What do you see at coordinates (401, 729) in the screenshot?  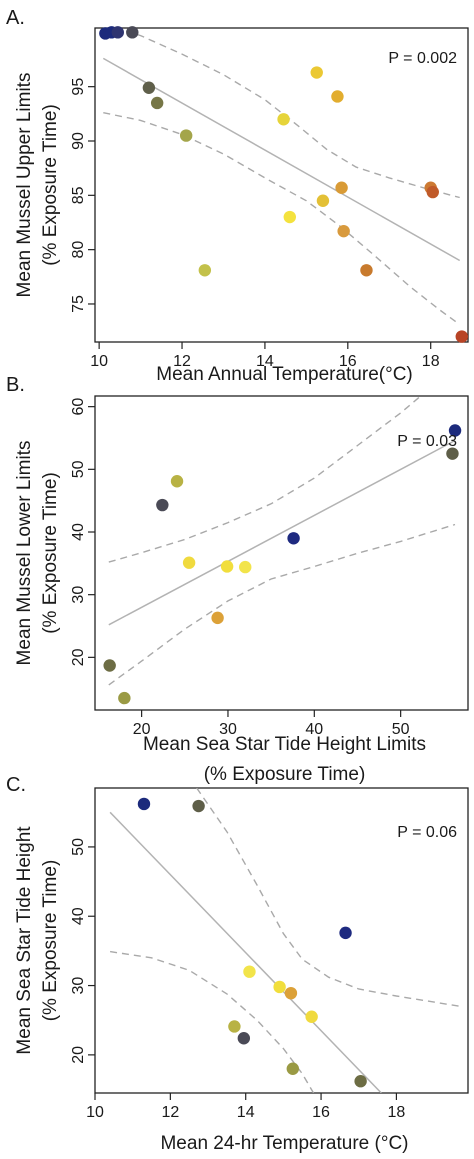 I see `chart-2-x-tick-label: 50` at bounding box center [401, 729].